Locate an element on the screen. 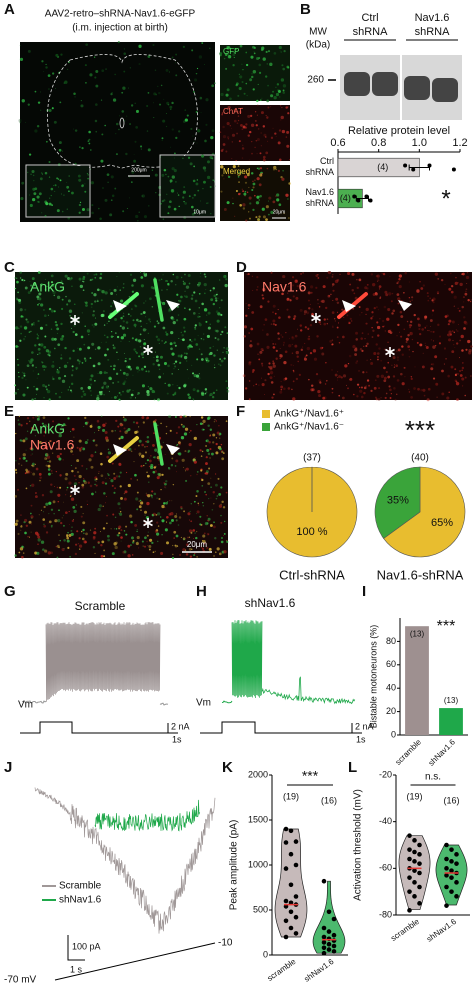  mw-marker: 260 is located at coordinates (315, 80).